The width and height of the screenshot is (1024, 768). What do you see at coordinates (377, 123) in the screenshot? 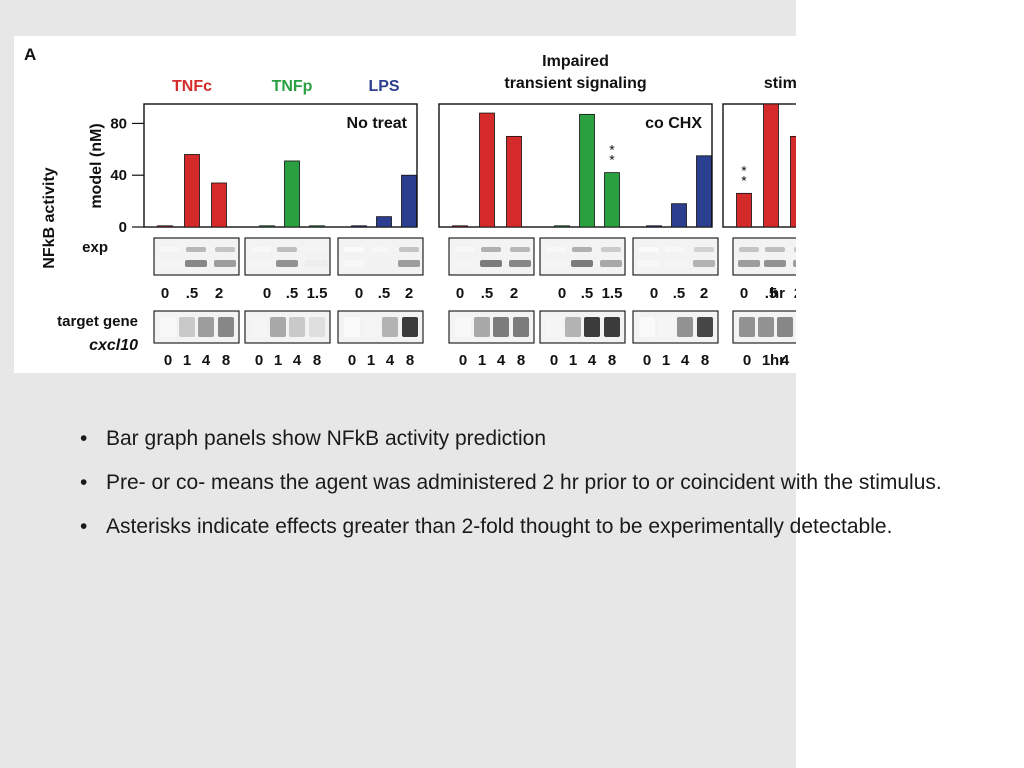
I see `chart-panel-title: No treat` at bounding box center [377, 123].